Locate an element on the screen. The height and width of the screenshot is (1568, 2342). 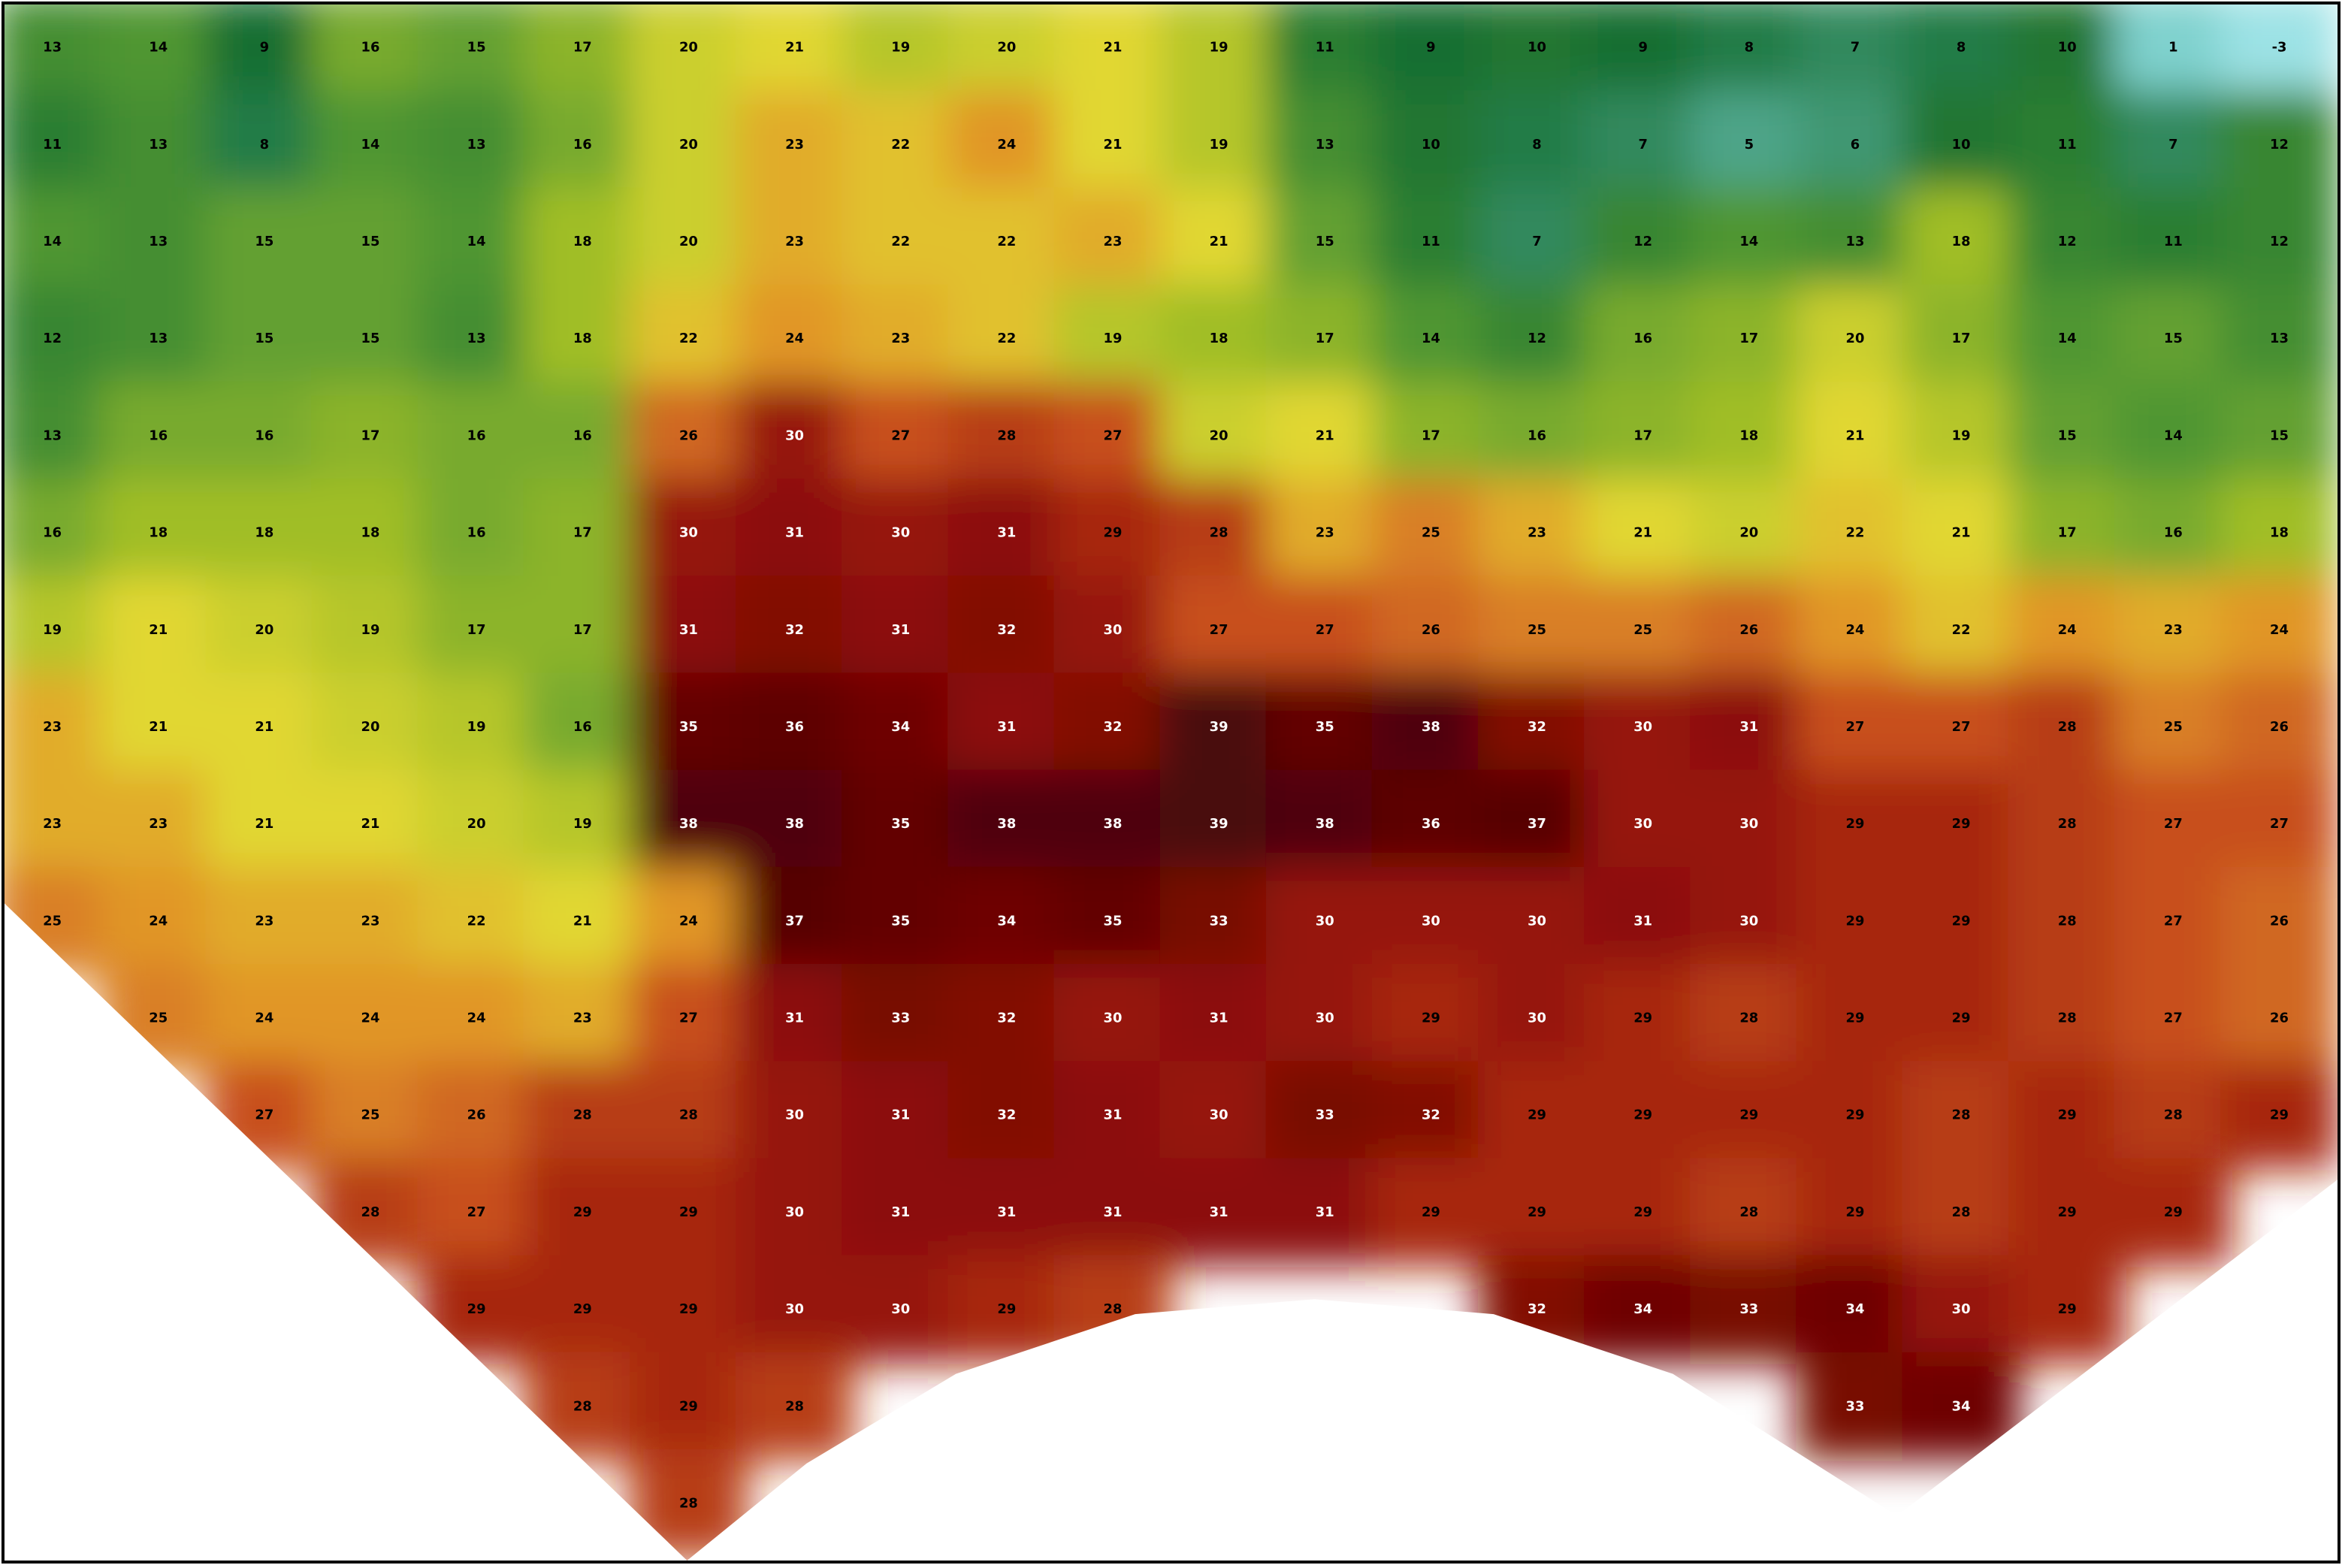
temperature-label: 27 is located at coordinates (2173, 1019).